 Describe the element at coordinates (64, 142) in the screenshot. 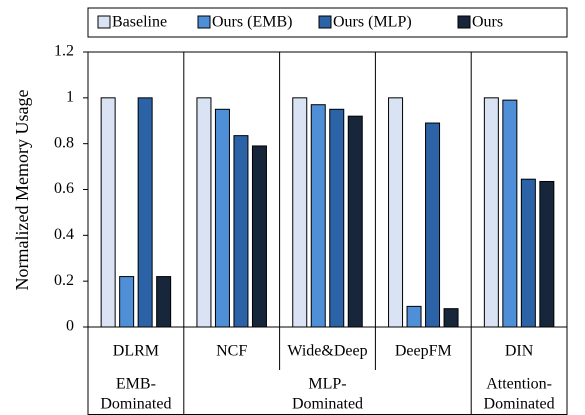

I see `y-tick-label: 0.8` at that location.